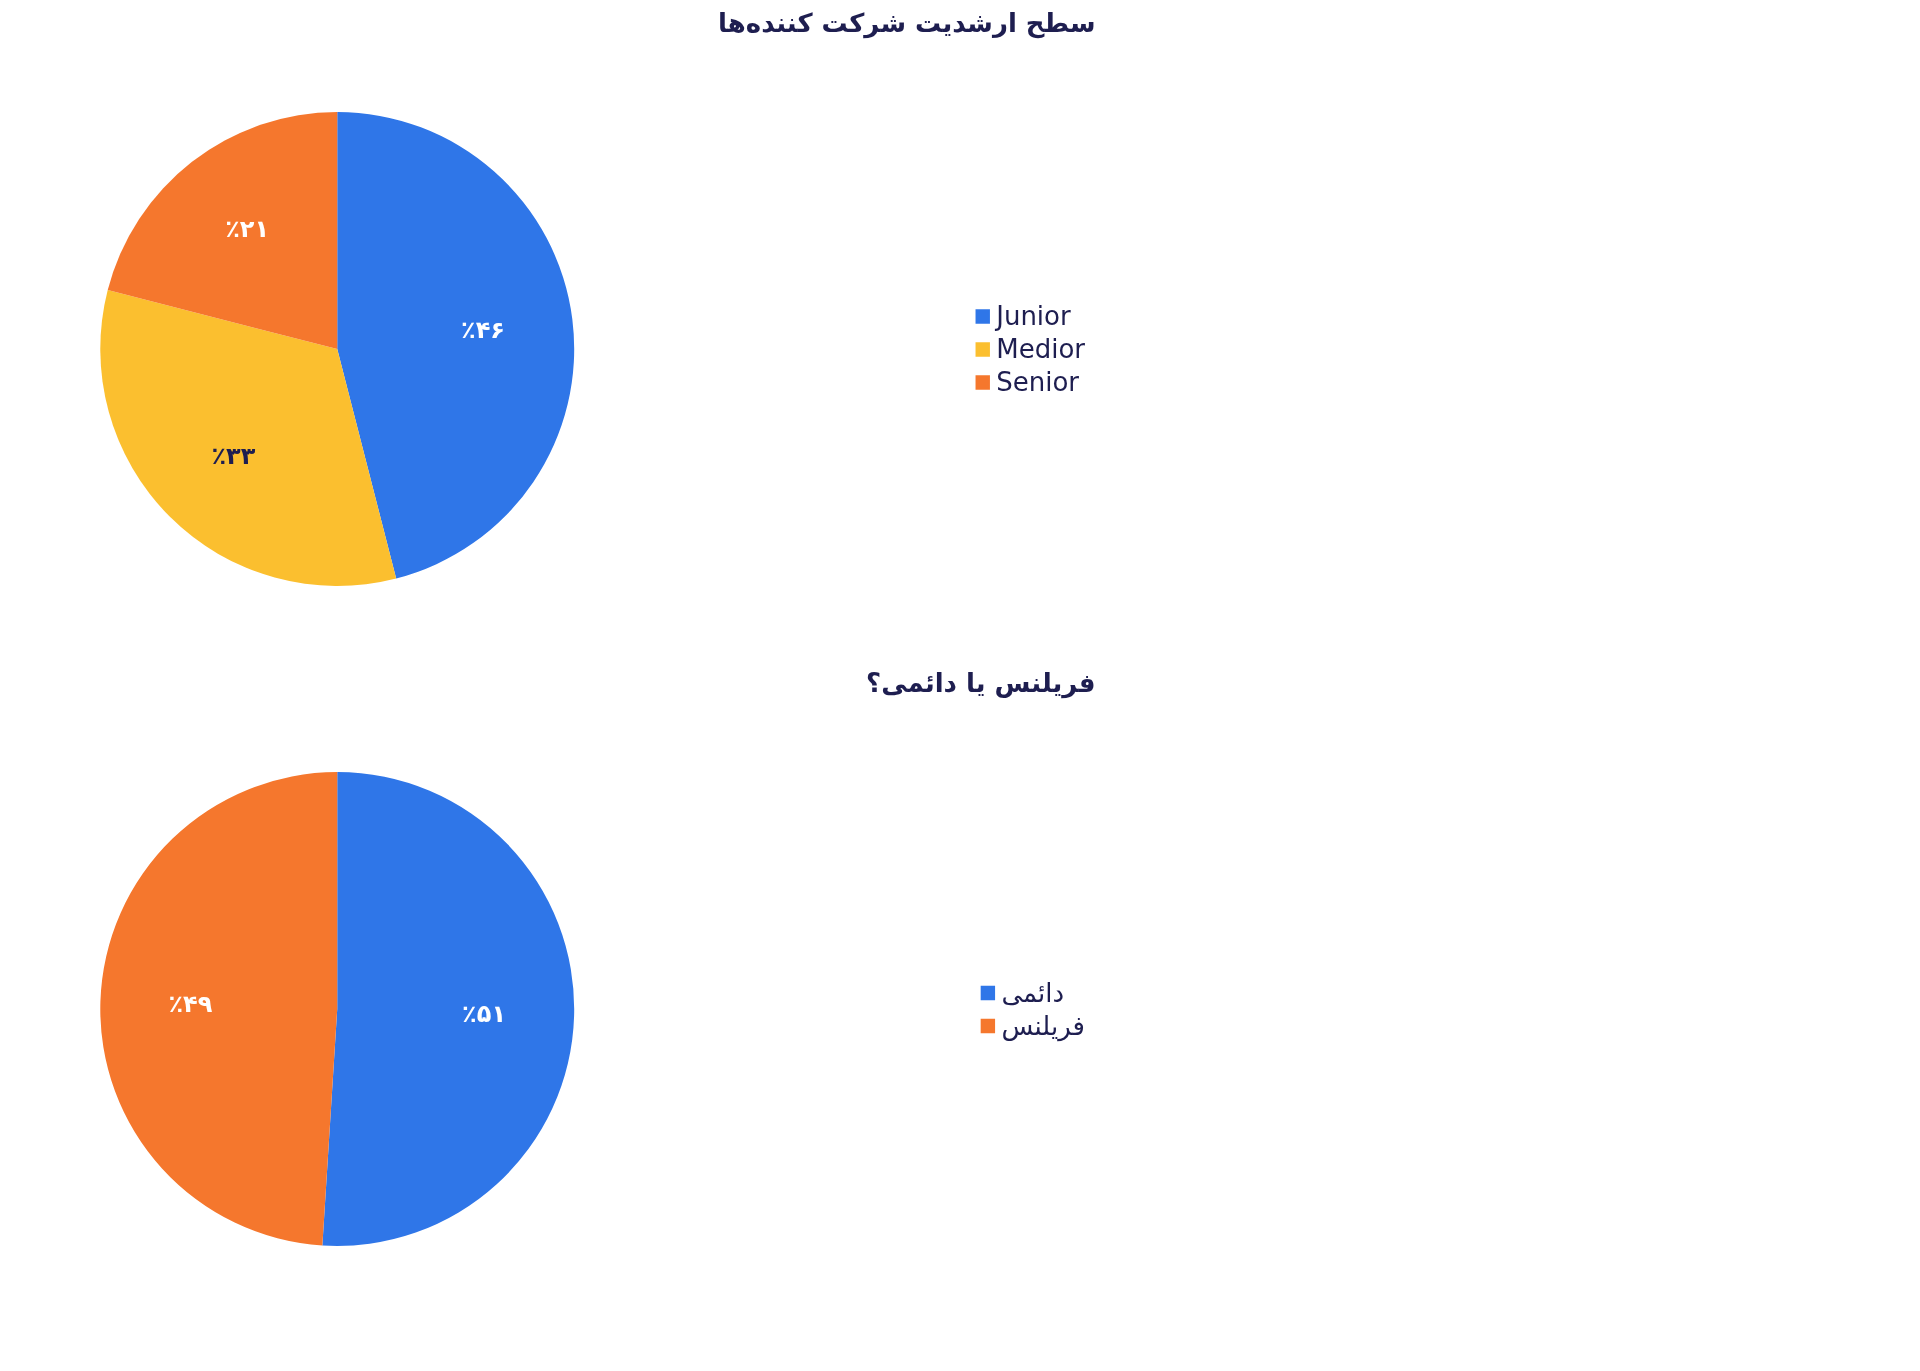 The image size is (1920, 1371). Describe the element at coordinates (1033, 992) in the screenshot. I see `legend-label: دائمی` at that location.